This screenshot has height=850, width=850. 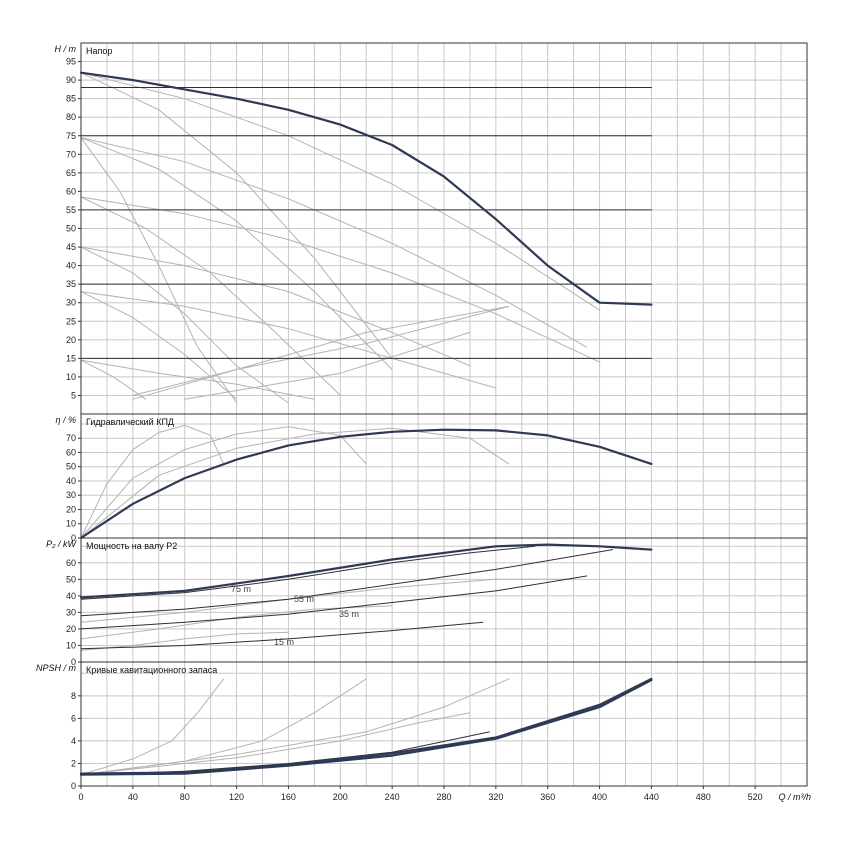 I want to click on y-tick-label: 6, so click(x=73, y=718).